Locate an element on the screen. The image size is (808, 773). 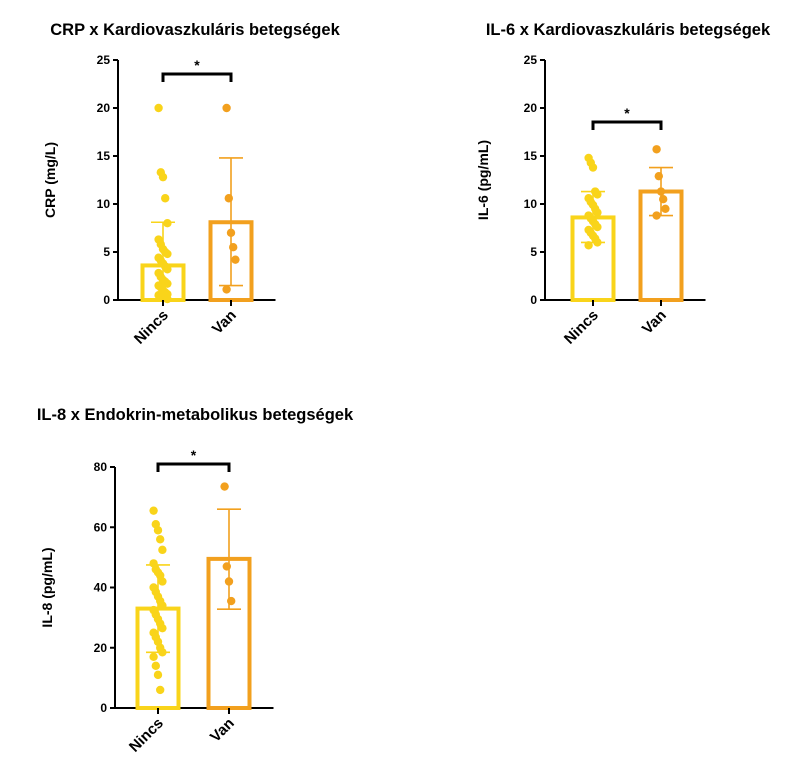
chart-title: CRP x Kardiovaszkuláris betegségek is located at coordinates (195, 30).